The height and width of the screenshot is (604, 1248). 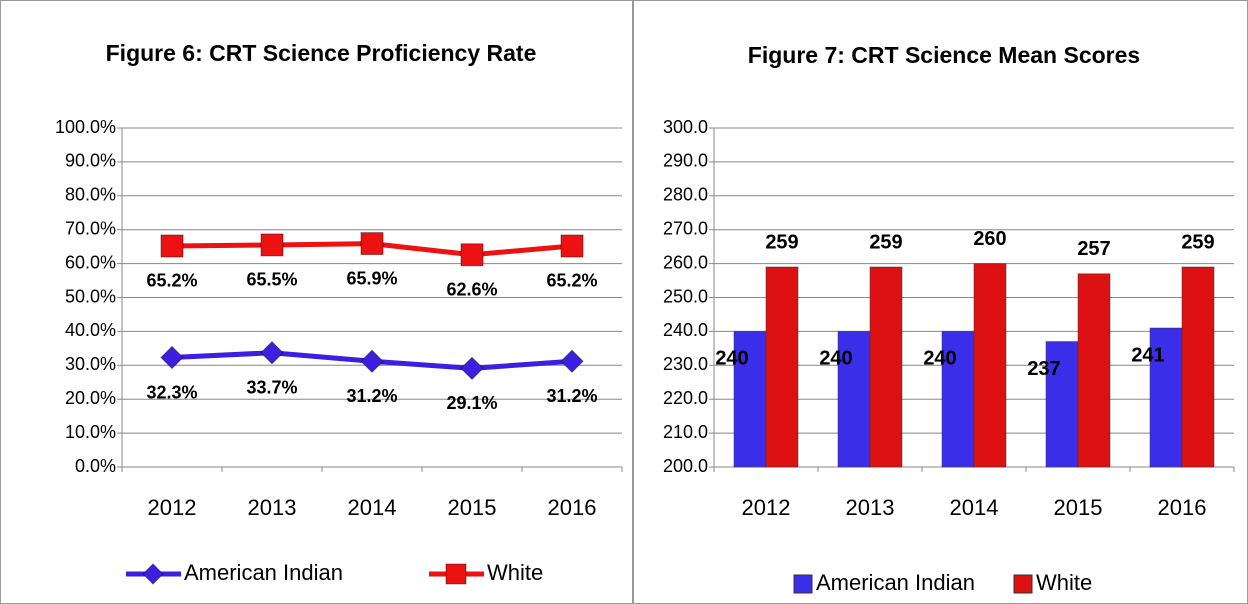 I want to click on data-label: 260, so click(x=989, y=239).